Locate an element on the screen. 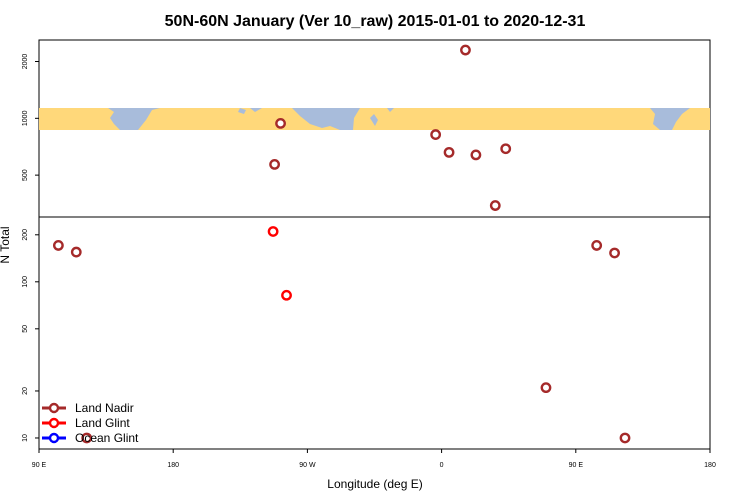 The height and width of the screenshot is (500, 750). legend-item-land-glint: Land Glint is located at coordinates (86, 423).